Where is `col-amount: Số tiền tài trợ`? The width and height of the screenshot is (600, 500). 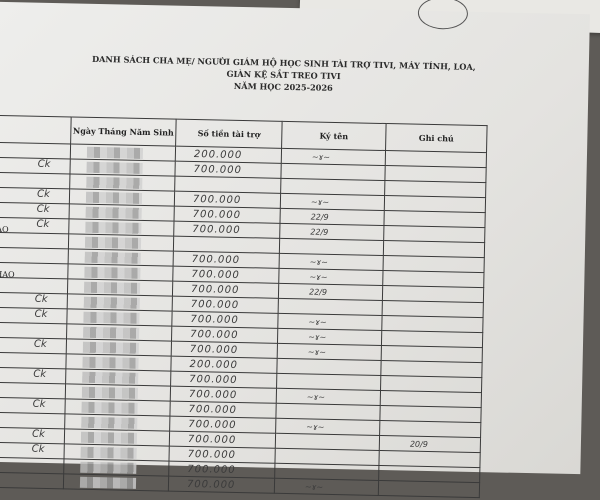
col-amount: Số tiền tài trợ is located at coordinates (229, 134).